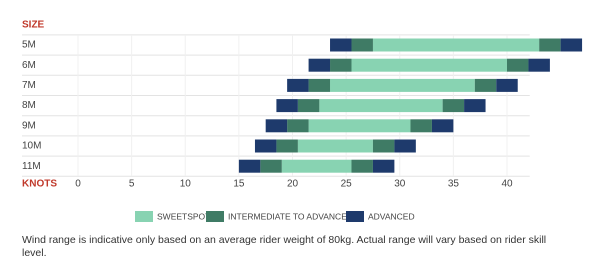  What do you see at coordinates (183, 216) in the screenshot?
I see `legend-label: SWEETSPOT` at bounding box center [183, 216].